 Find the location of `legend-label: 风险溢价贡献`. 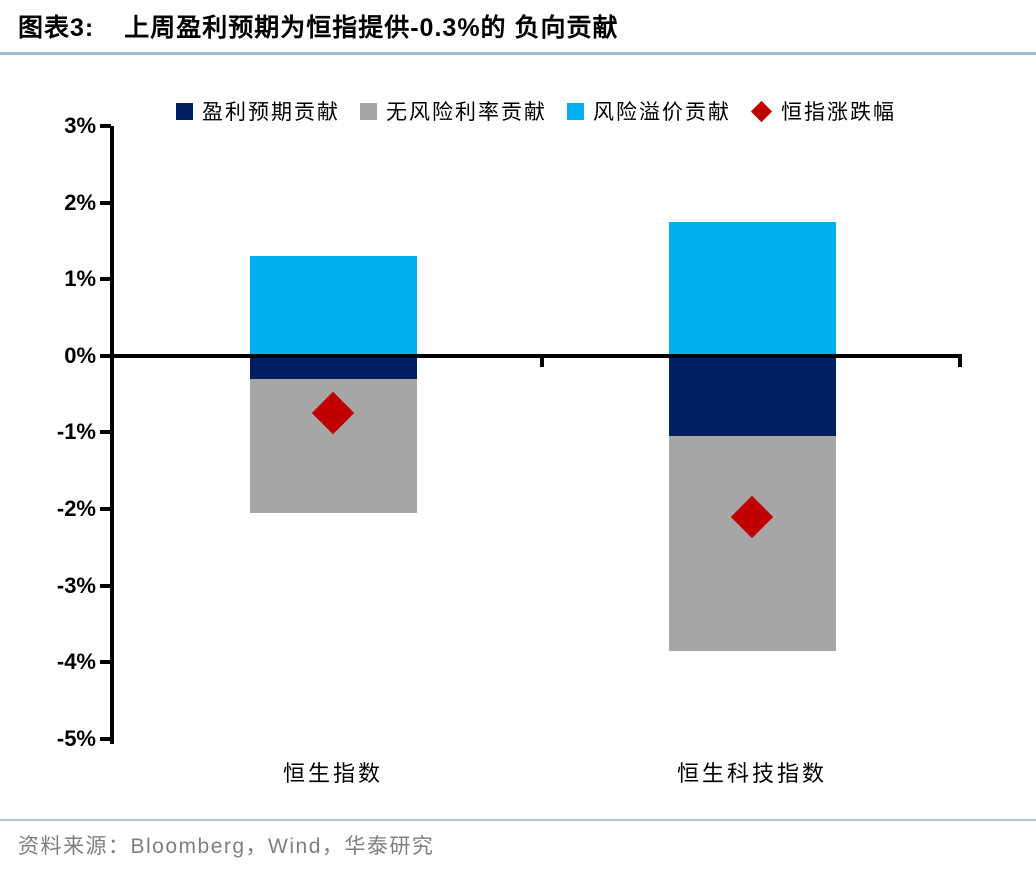

legend-label: 风险溢价贡献 is located at coordinates (662, 112).